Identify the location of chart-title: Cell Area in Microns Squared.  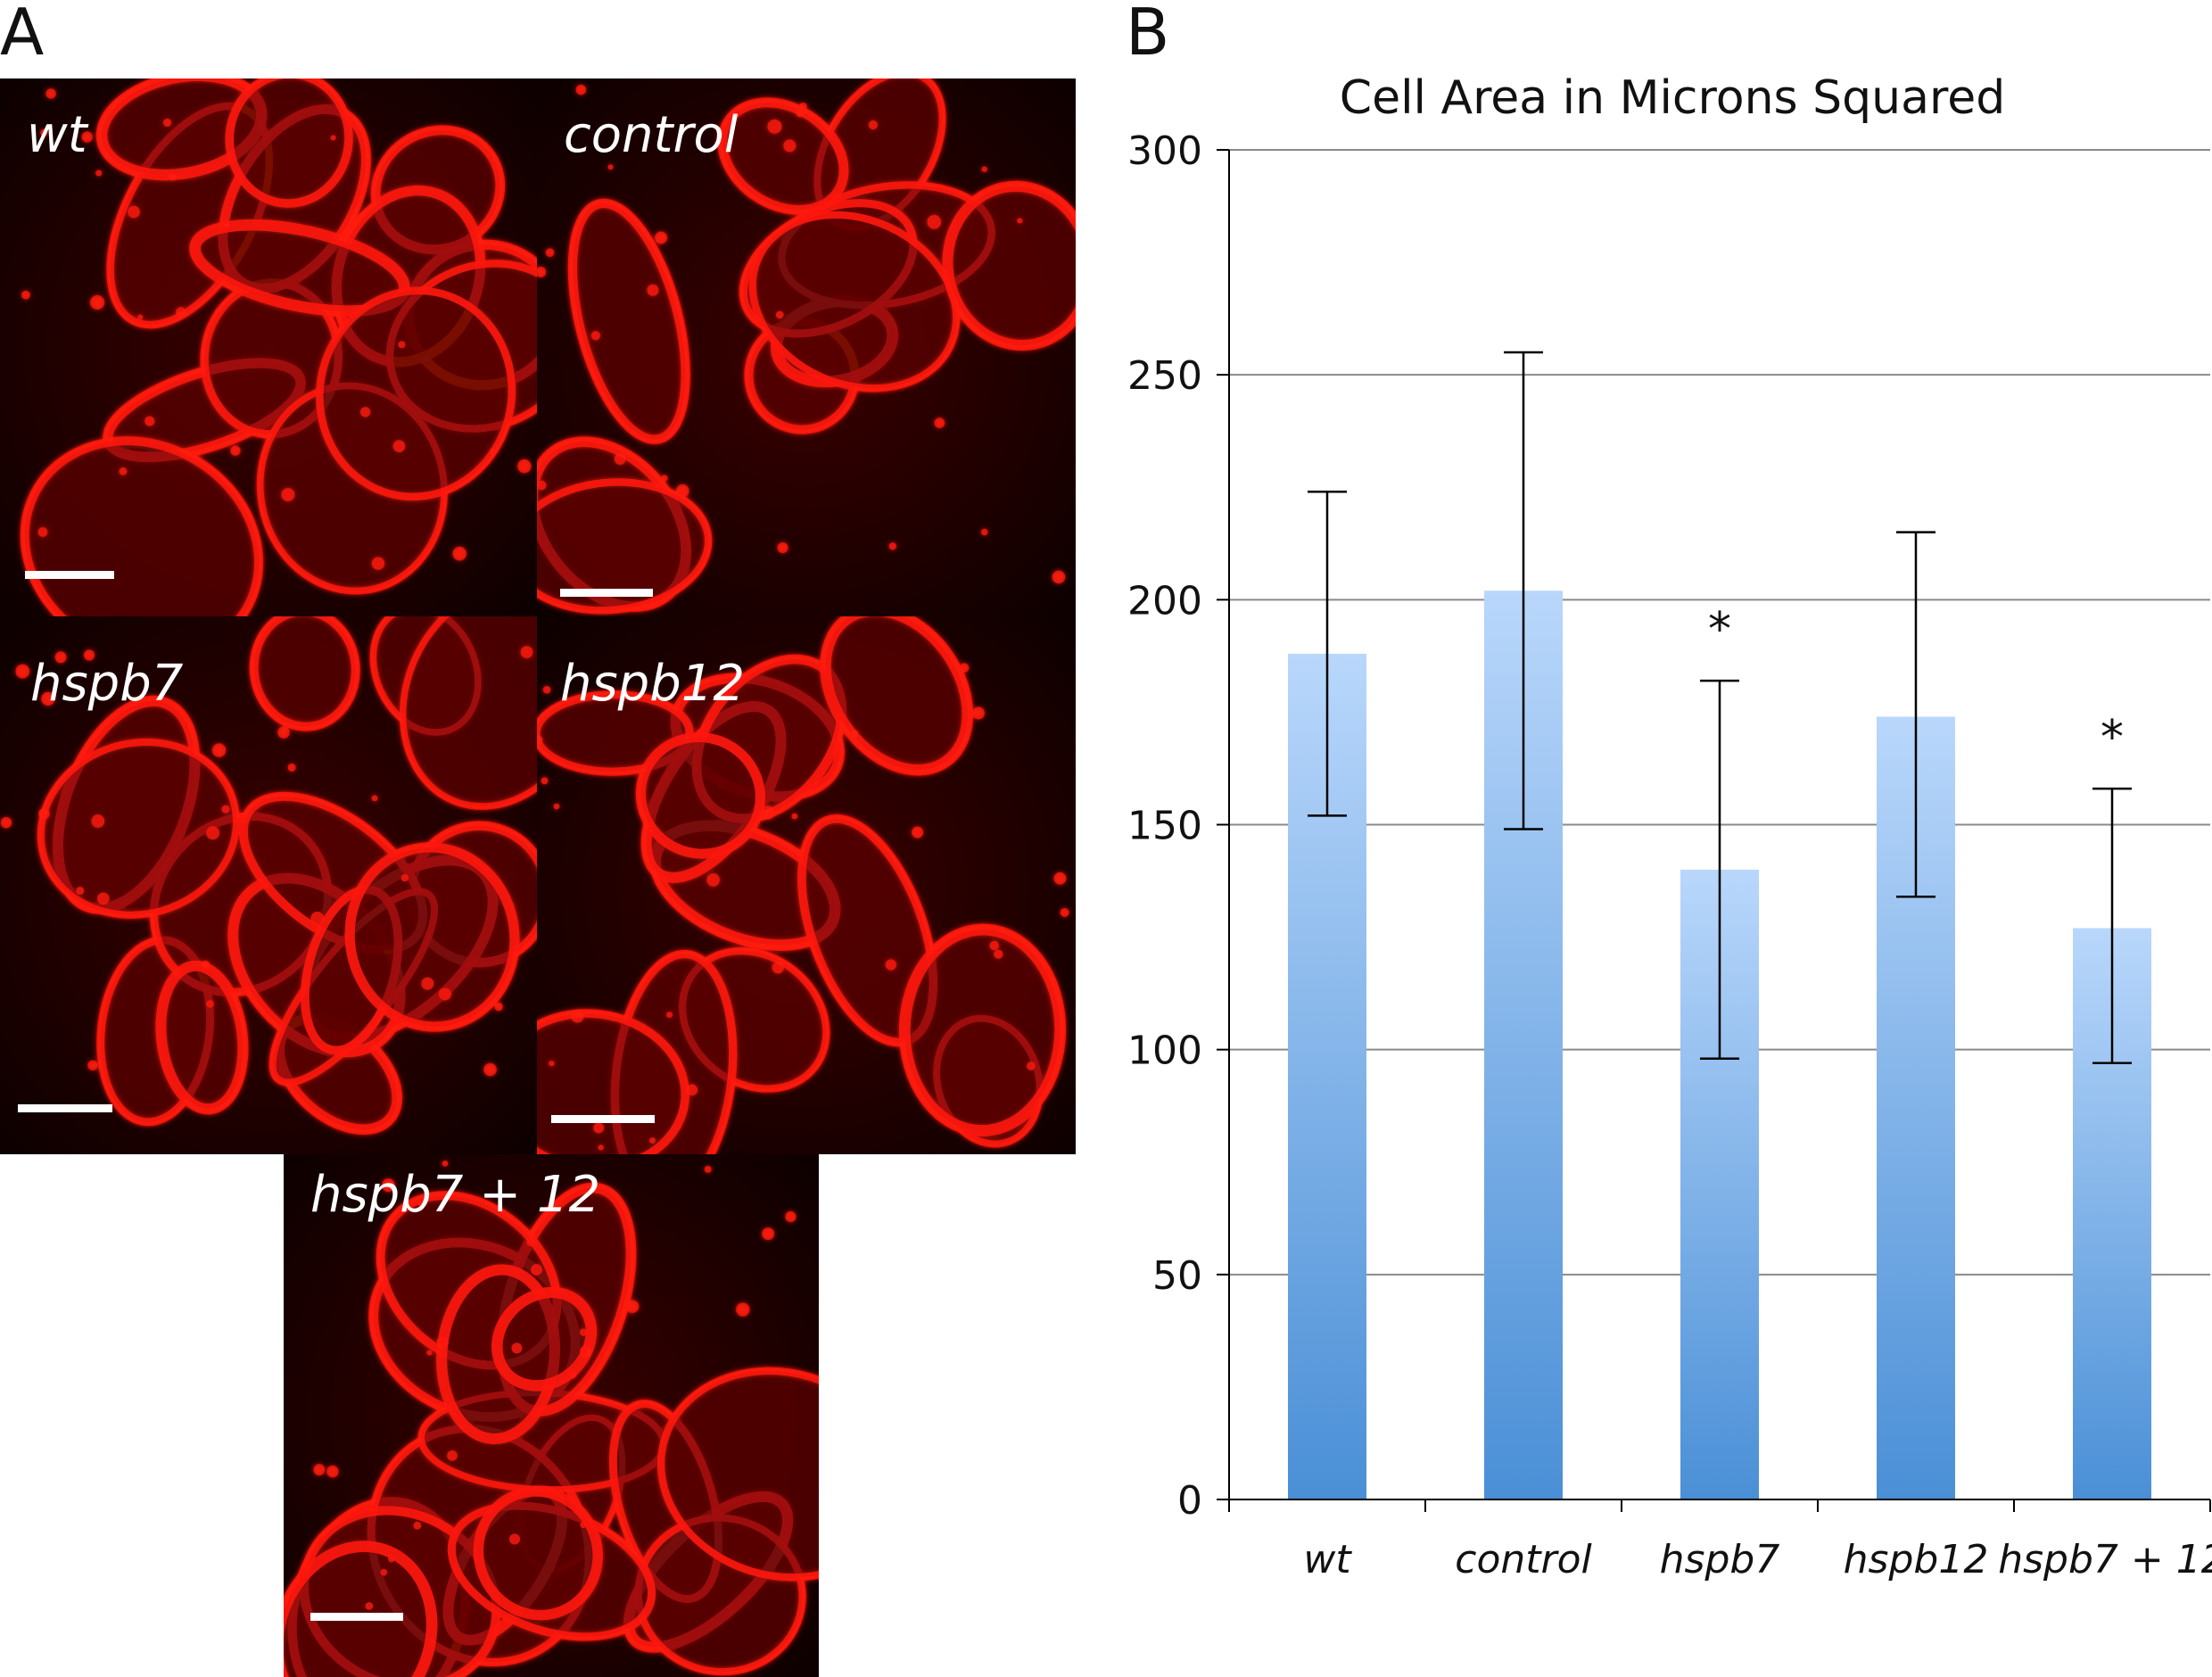
(1673, 98).